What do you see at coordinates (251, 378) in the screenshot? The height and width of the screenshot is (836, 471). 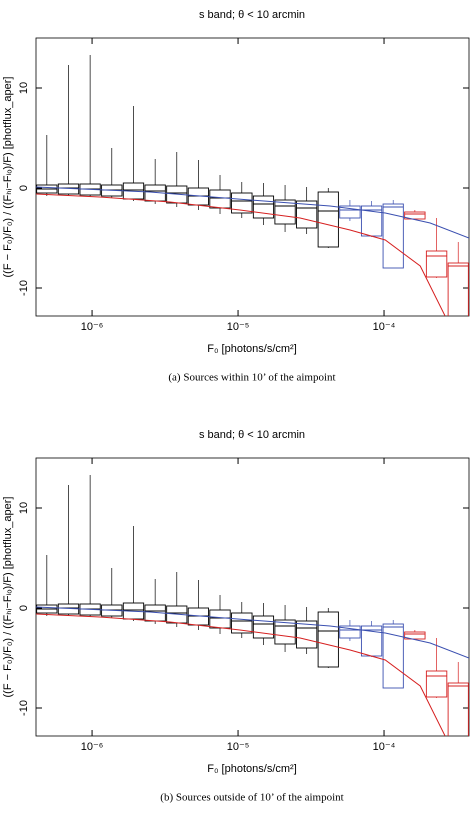 I see `caption: (a) Sources within 10’ of the aimpoint` at bounding box center [251, 378].